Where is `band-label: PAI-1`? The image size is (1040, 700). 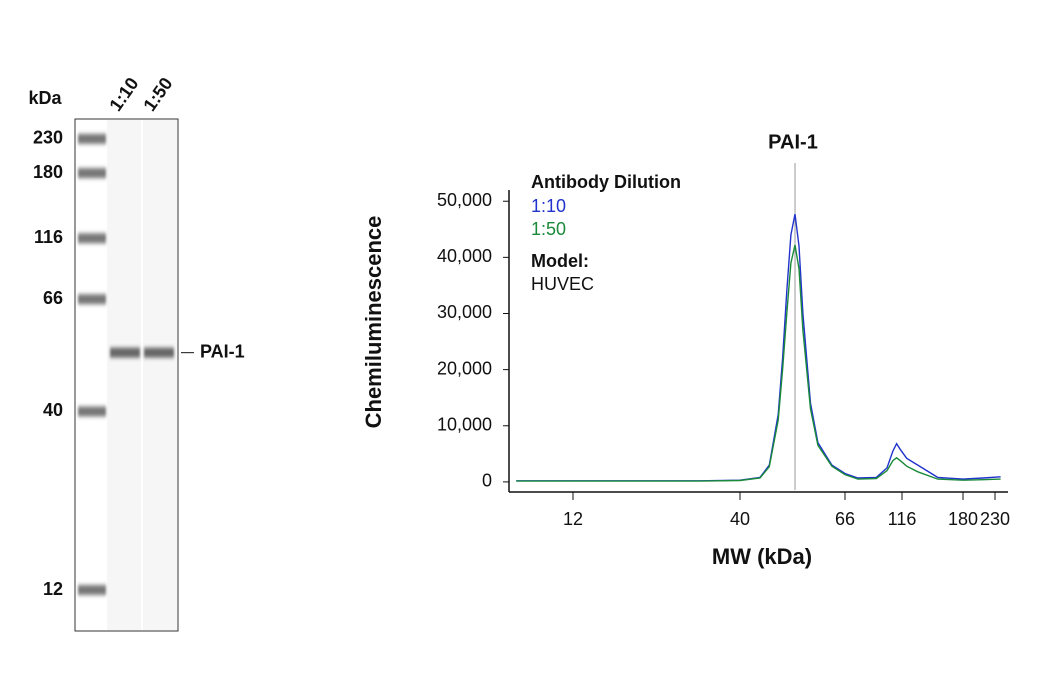
band-label: PAI-1 is located at coordinates (222, 351).